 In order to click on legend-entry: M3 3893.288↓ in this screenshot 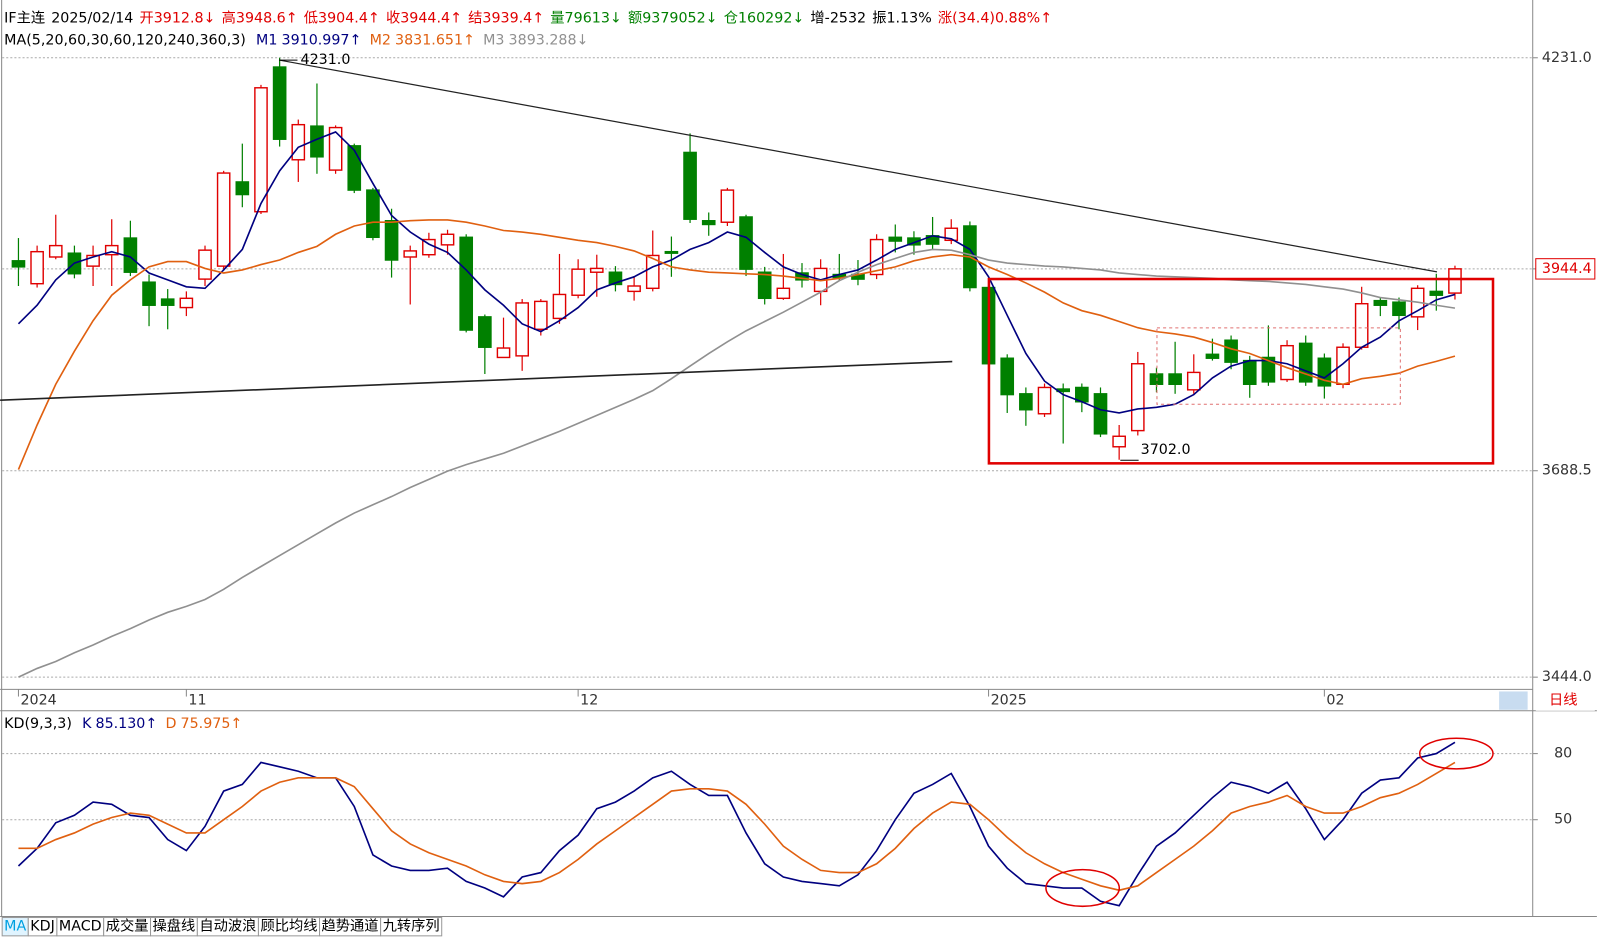, I will do `click(535, 41)`.